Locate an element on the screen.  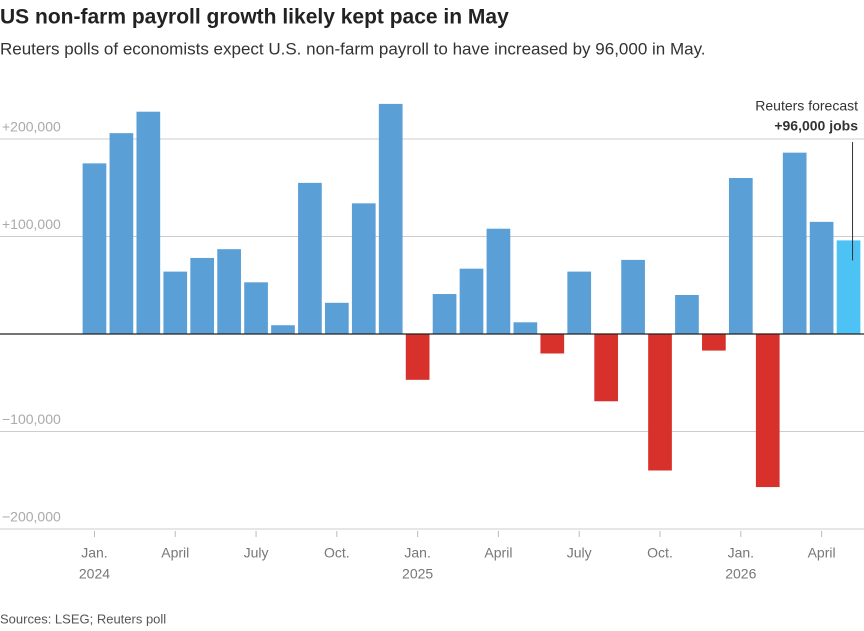
year-label: 2026 is located at coordinates (740, 574).